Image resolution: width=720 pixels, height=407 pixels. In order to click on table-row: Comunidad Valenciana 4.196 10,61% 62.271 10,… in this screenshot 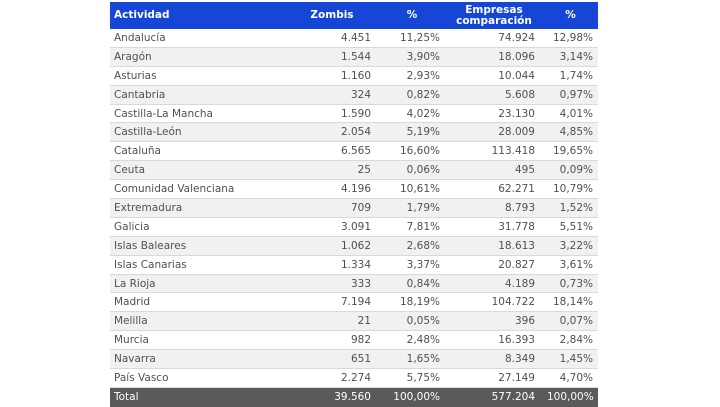, I will do `click(354, 189)`.